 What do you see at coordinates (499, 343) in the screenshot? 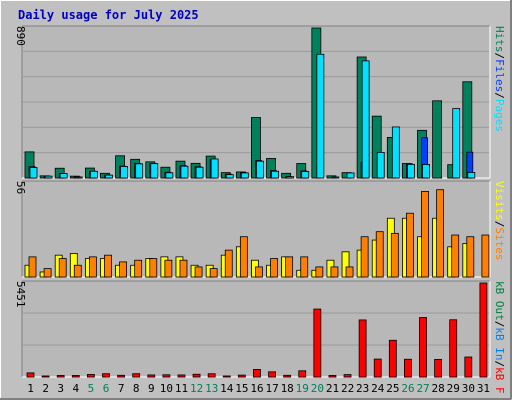
I see `legend-kbin: kB In` at bounding box center [499, 343].